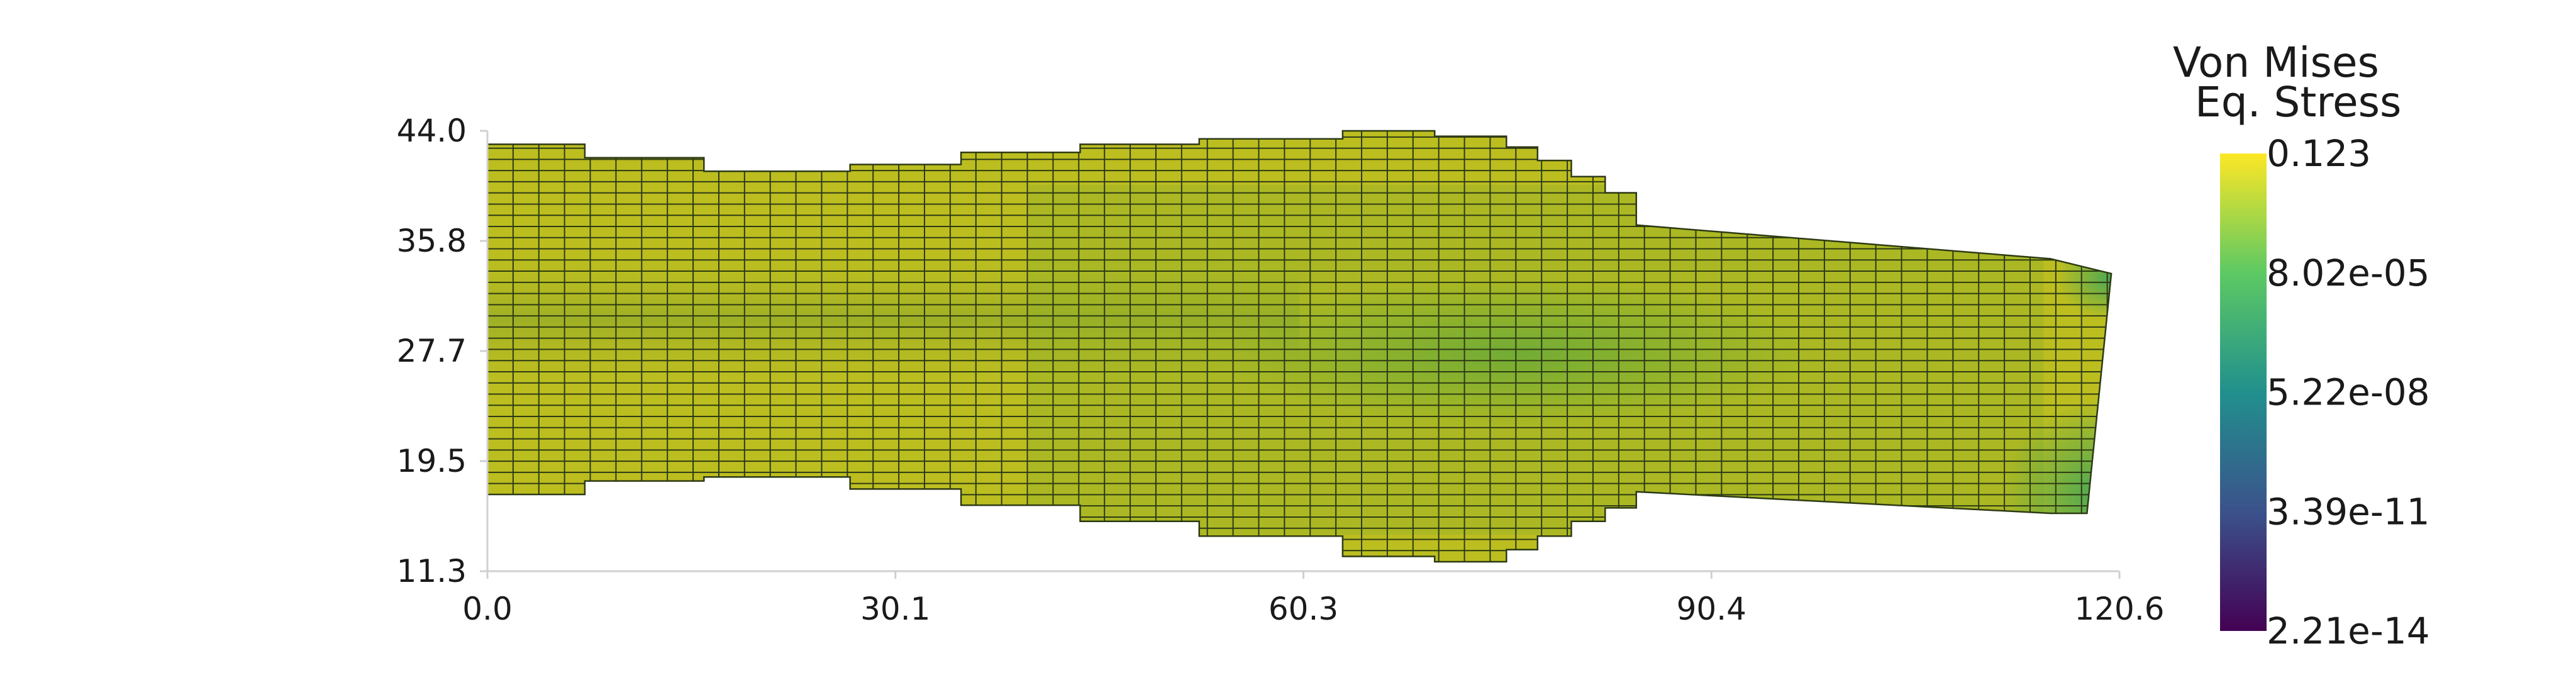 This screenshot has height=697, width=2576. I want to click on colorbar-tick-label: 3.39e-11, so click(2348, 511).